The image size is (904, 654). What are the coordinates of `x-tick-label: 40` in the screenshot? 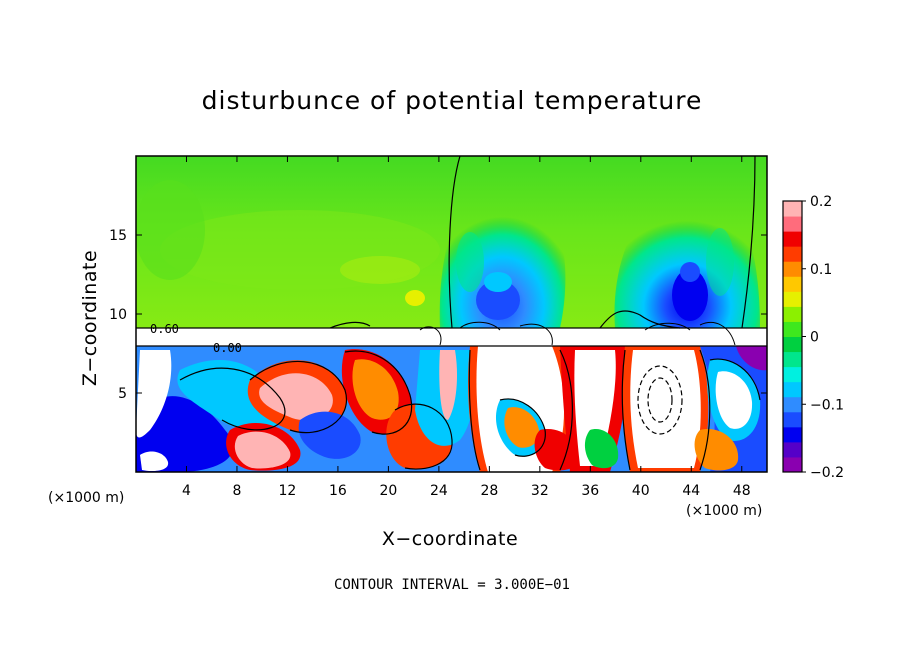 It's located at (641, 491).